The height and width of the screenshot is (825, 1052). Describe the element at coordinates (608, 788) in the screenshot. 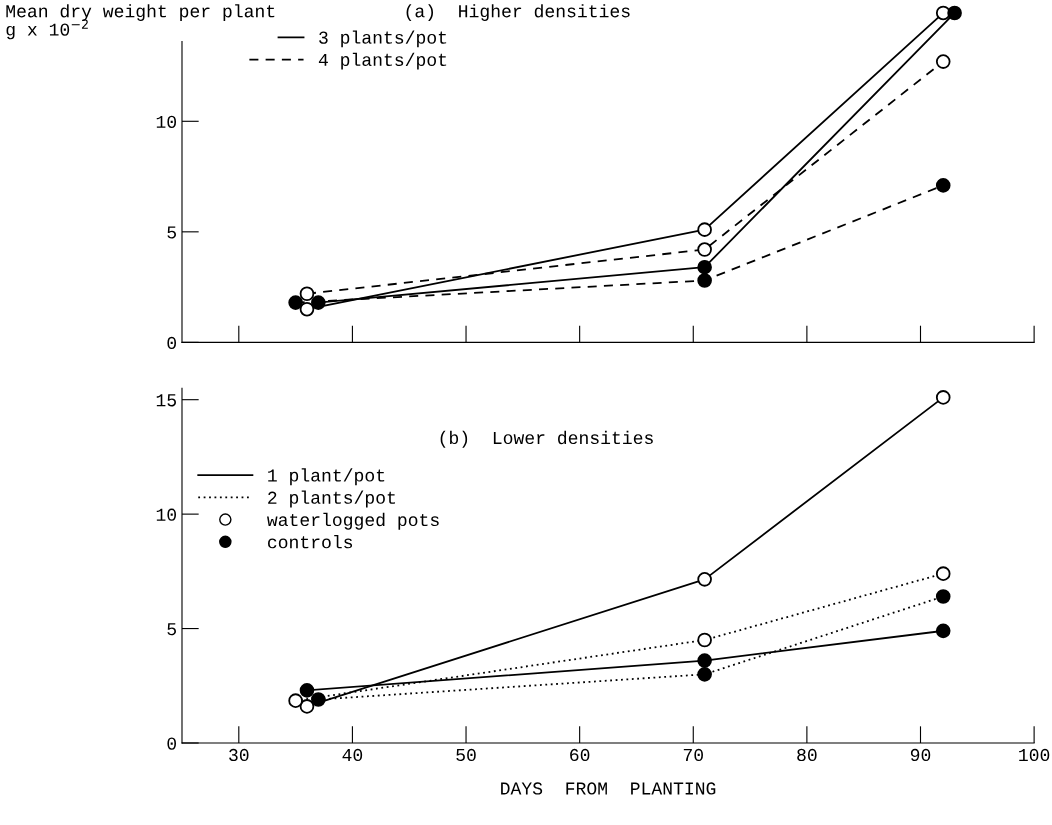

I see `x-axis-title: DAYS FROM PLANTING` at that location.